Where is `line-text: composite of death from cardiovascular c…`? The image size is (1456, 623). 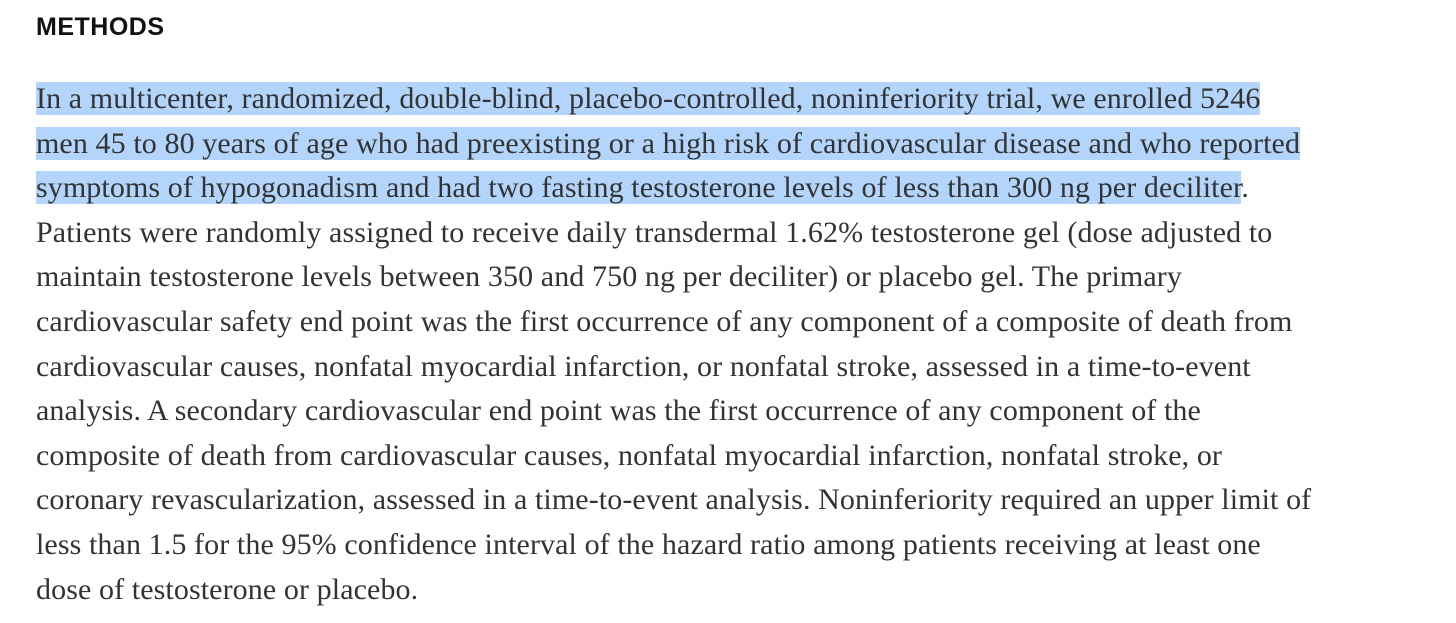
line-text: composite of death from cardiovascular c… is located at coordinates (629, 455).